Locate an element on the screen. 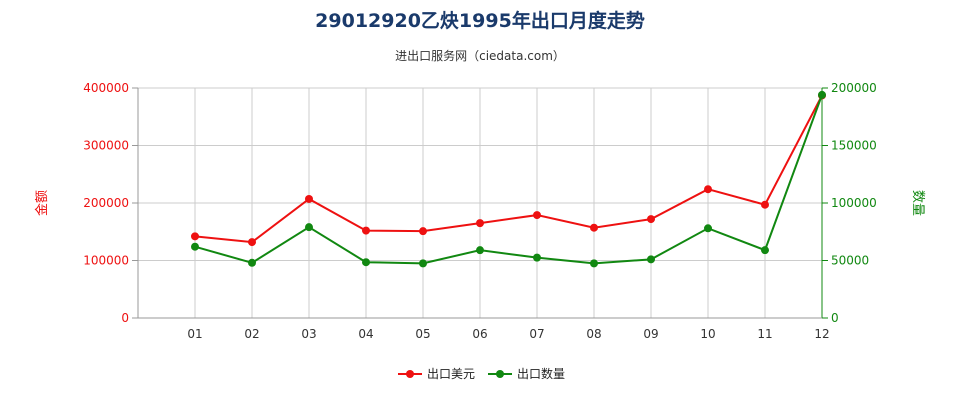 The width and height of the screenshot is (960, 400). y-left-tick-label: 100000 is located at coordinates (106, 261).